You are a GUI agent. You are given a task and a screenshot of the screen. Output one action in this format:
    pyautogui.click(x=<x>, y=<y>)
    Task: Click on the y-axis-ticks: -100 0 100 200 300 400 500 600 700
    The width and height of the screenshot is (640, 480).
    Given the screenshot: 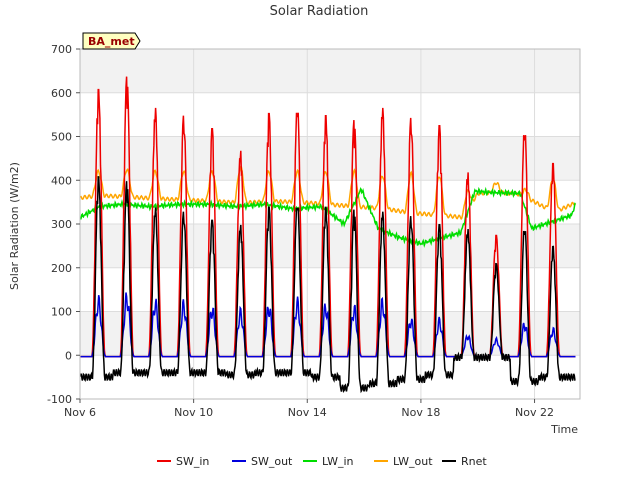 What is the action you would take?
    pyautogui.click(x=63, y=224)
    